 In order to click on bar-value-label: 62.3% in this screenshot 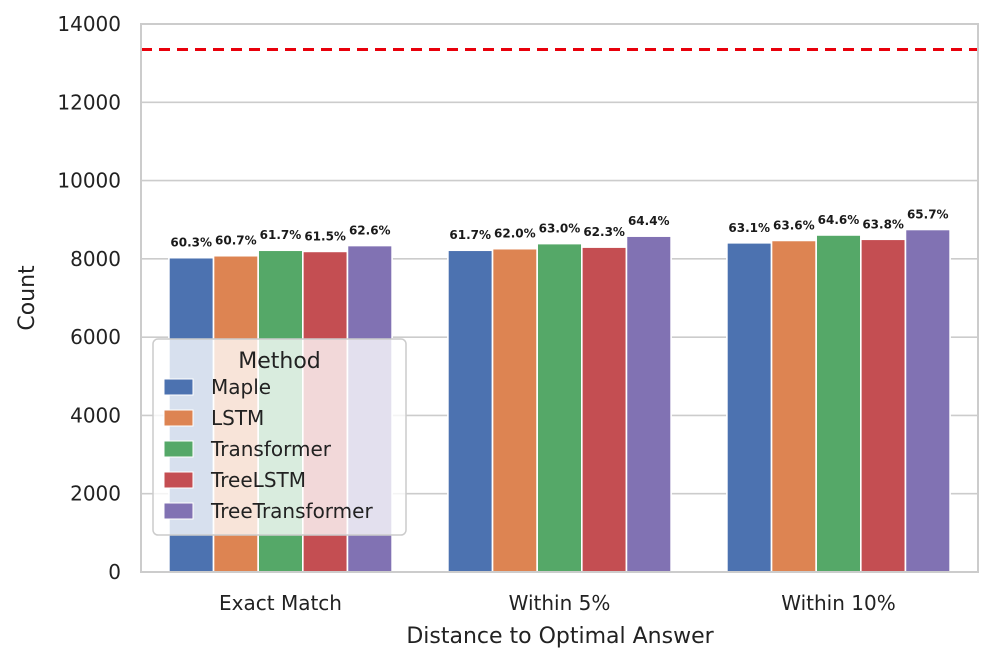, I will do `click(604, 232)`.